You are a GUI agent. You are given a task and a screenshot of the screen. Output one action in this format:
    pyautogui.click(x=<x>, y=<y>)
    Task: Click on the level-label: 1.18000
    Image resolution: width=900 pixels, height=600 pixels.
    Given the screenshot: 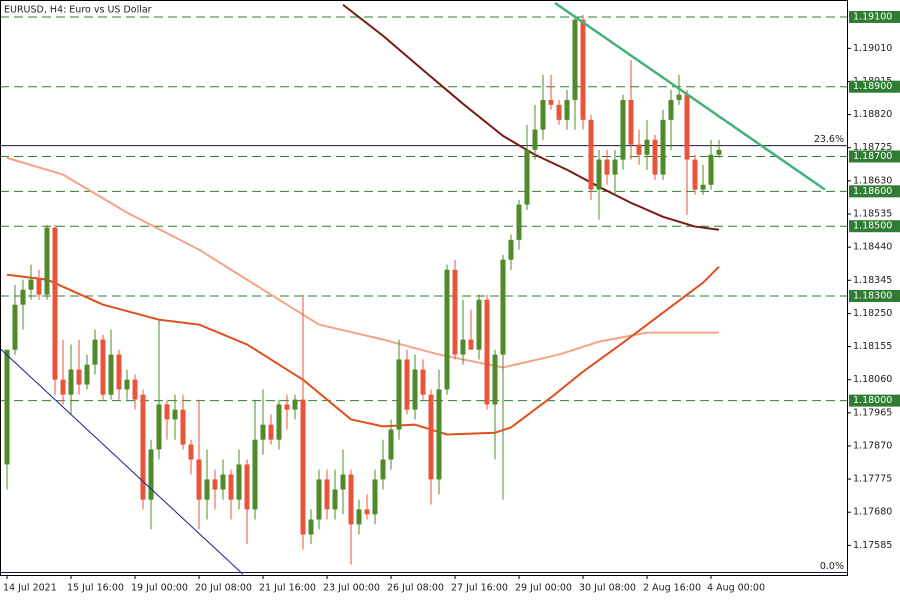 What is the action you would take?
    pyautogui.click(x=872, y=400)
    